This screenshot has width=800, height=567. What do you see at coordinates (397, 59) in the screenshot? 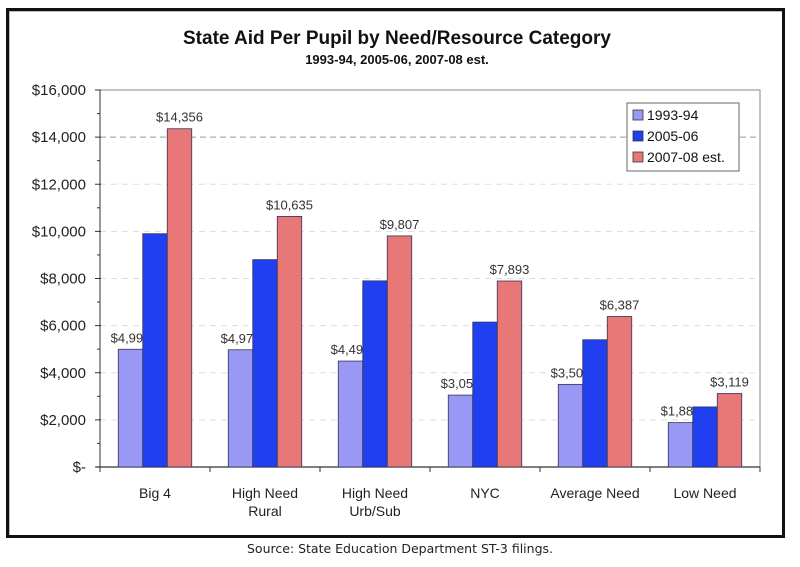
I see `chart-subtitle: 1993-94, 2005-06, 2007-08 est.` at bounding box center [397, 59].